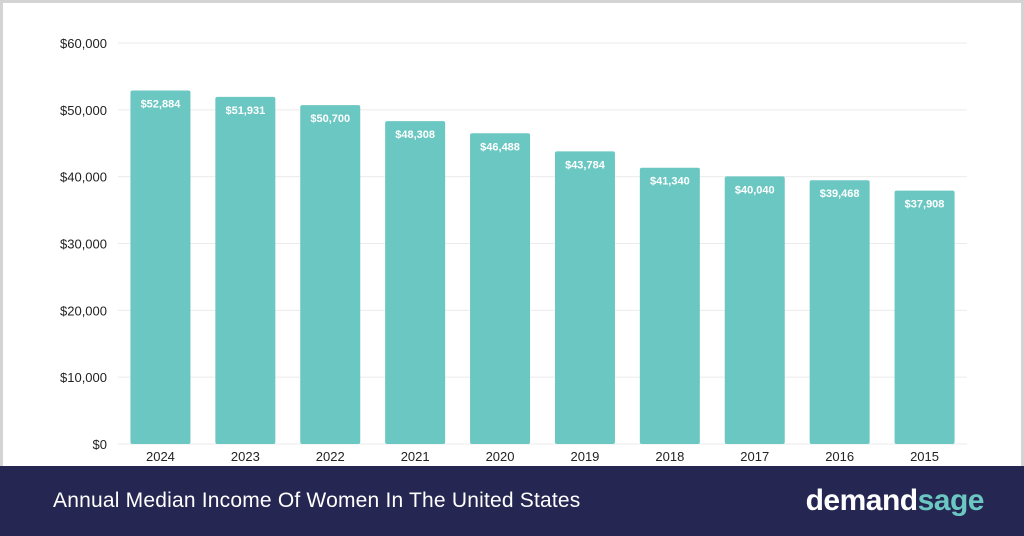 The width and height of the screenshot is (1024, 536). I want to click on bar-value-label: $40,040, so click(755, 190).